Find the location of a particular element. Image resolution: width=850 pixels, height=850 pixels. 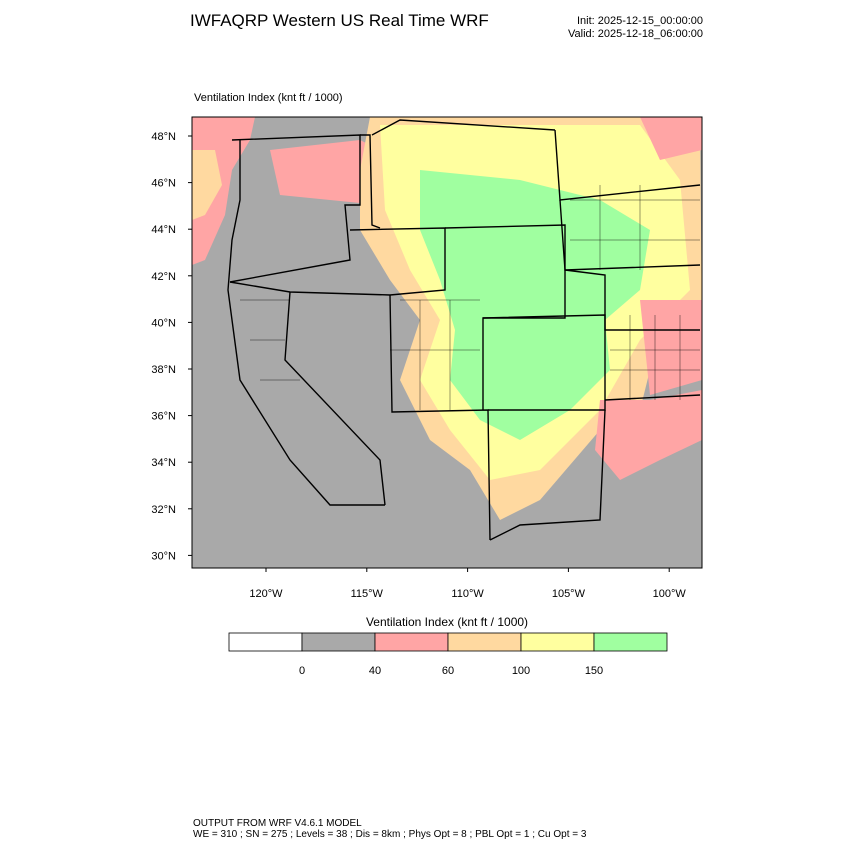

lat-label: 44°N is located at coordinates (163, 230).